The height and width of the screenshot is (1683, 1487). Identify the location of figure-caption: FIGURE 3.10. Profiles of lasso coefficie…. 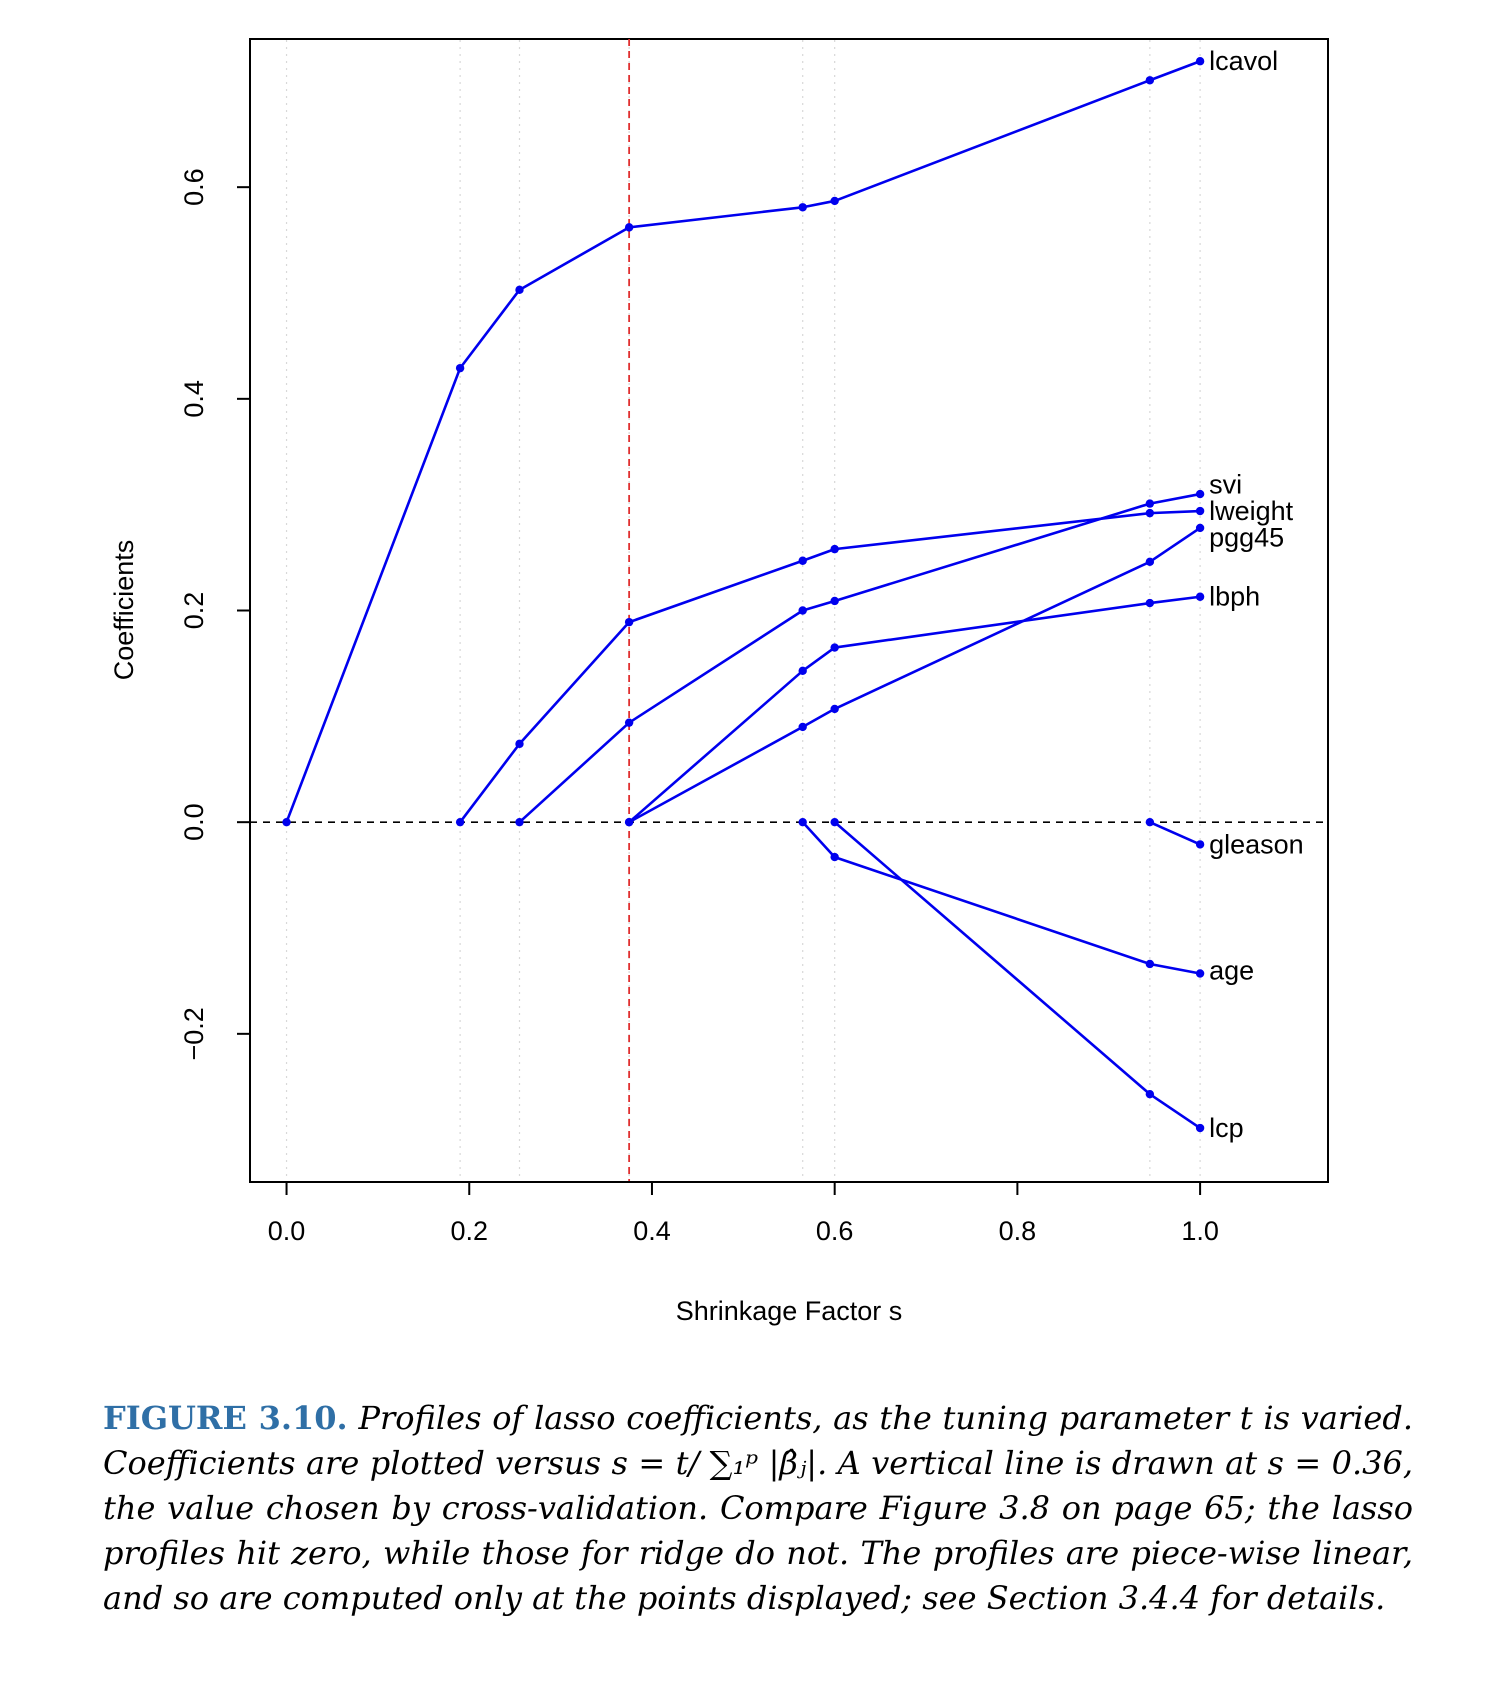
(758, 1508).